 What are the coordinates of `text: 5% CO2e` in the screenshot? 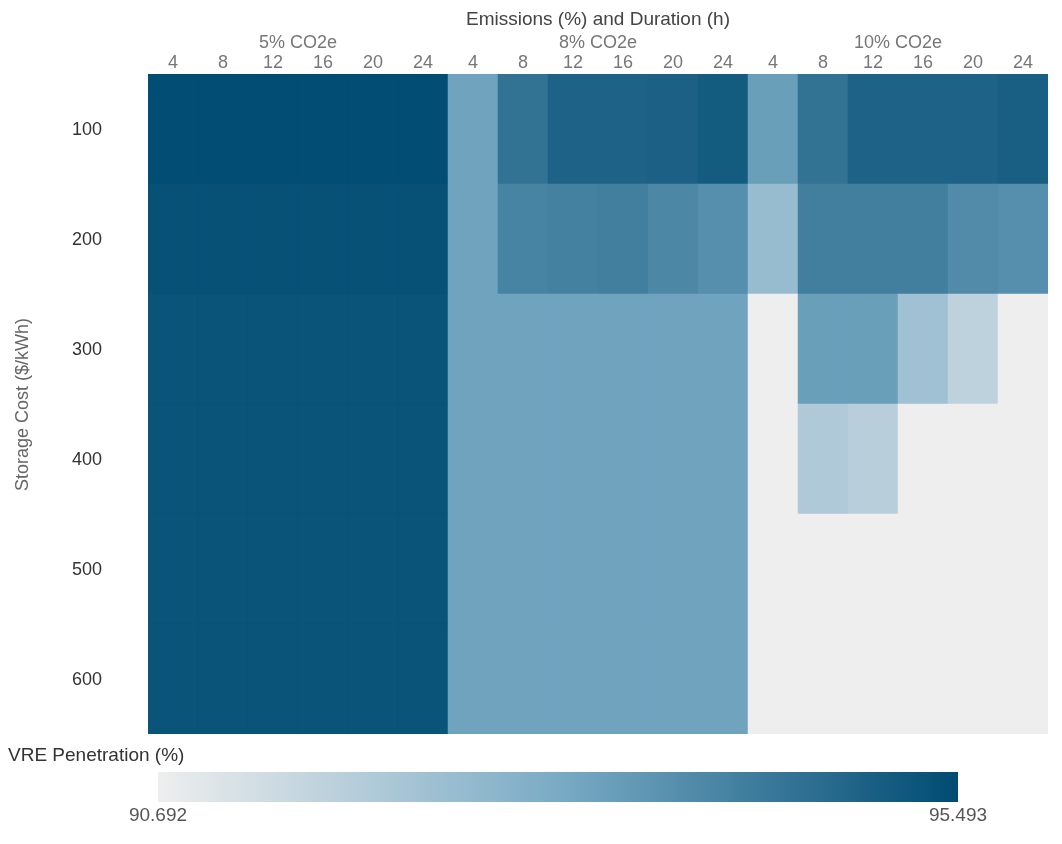 It's located at (297, 42).